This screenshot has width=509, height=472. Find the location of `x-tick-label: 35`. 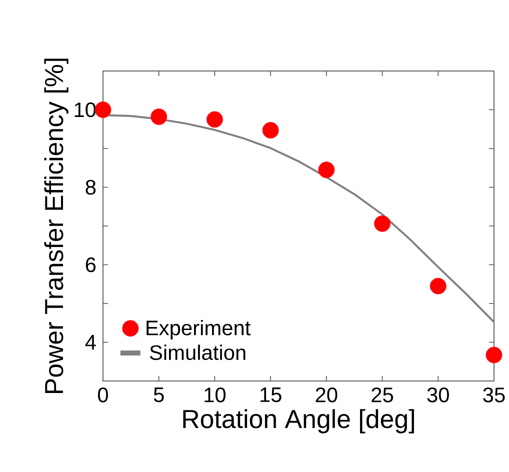

x-tick-label: 35 is located at coordinates (494, 395).